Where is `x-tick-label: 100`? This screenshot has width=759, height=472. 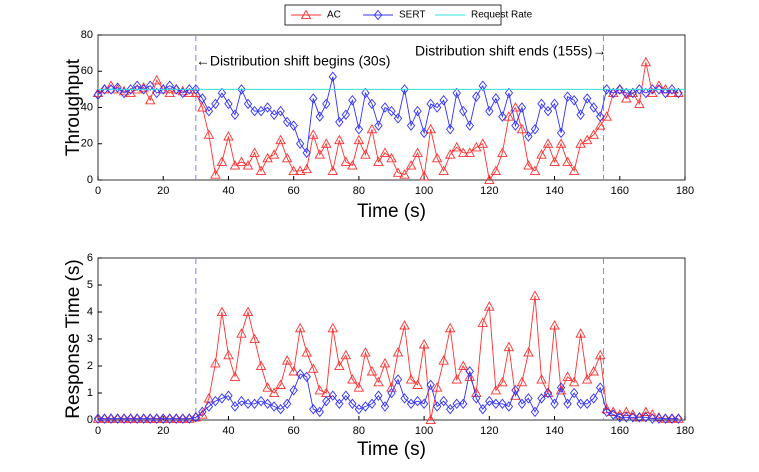
x-tick-label: 100 is located at coordinates (424, 191).